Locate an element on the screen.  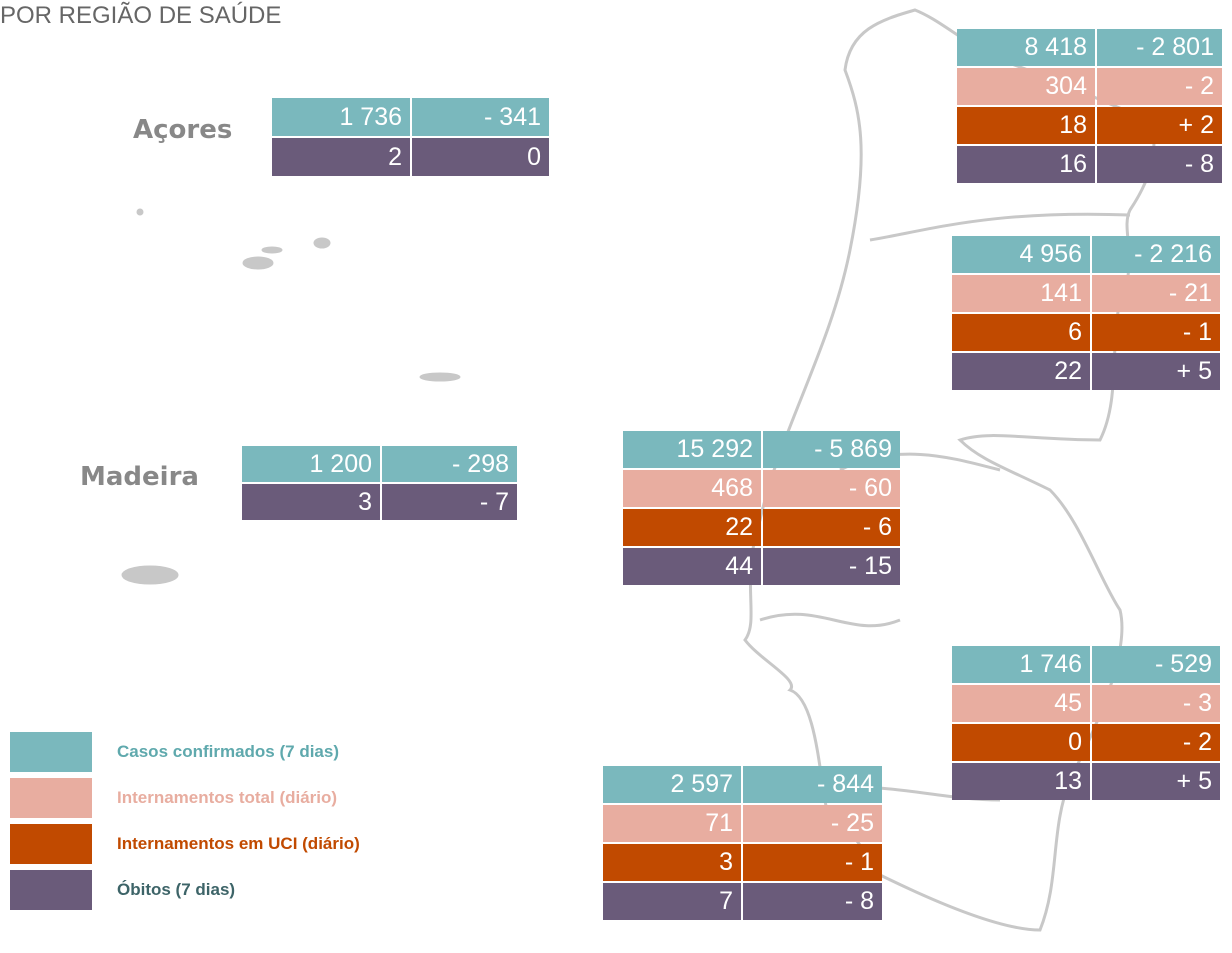
legend-label: Casos confirmados (7 dias) is located at coordinates (228, 751).